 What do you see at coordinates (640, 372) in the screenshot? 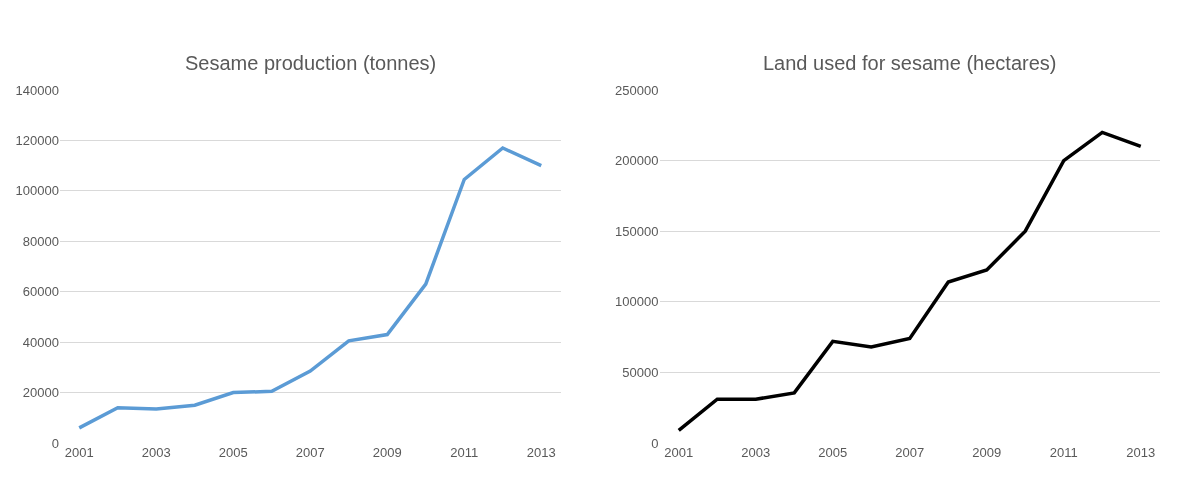
I see `y-tick-label: 50000` at bounding box center [640, 372].